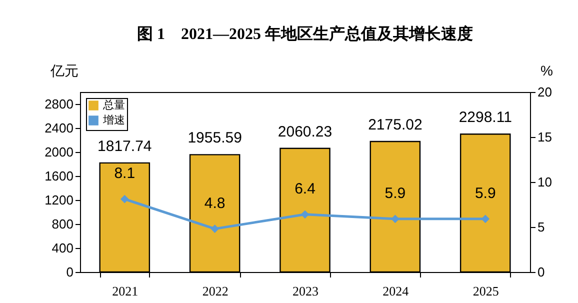  What do you see at coordinates (485, 117) in the screenshot?
I see `data-label: 2298.11` at bounding box center [485, 117].